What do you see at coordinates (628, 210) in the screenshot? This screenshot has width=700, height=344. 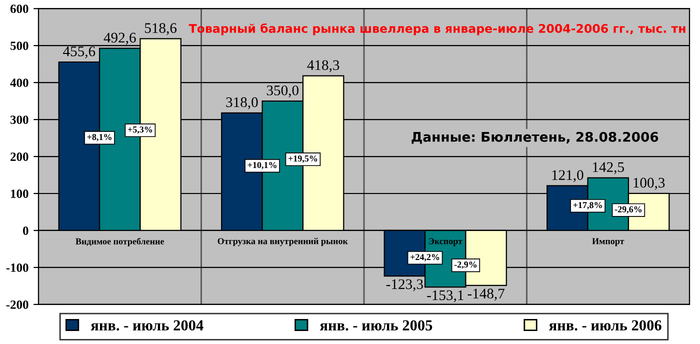 I see `annotation: -29,6%` at bounding box center [628, 210].